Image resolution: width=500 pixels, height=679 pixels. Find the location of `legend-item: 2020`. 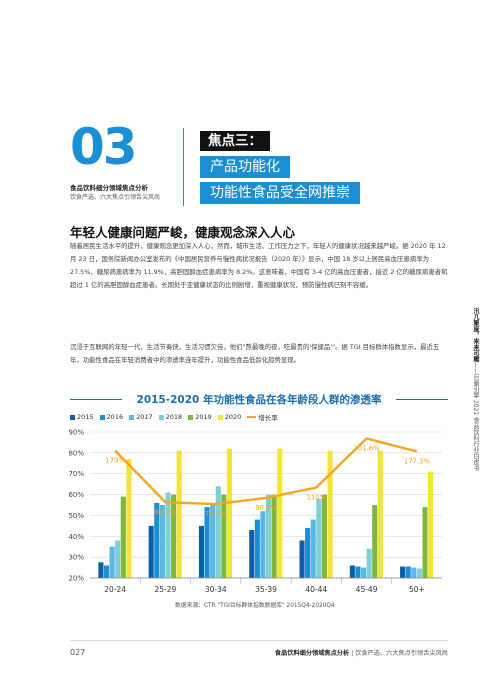

legend-item: 2020 is located at coordinates (229, 417).